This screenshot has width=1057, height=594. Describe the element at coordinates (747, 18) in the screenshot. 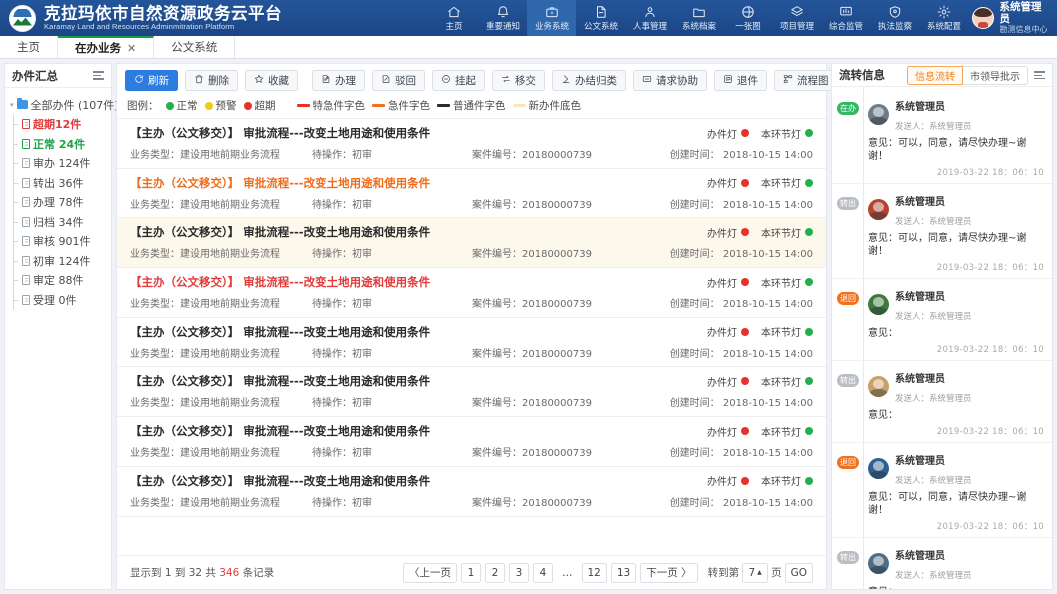

I see `nav-item-6: 一张图` at that location.